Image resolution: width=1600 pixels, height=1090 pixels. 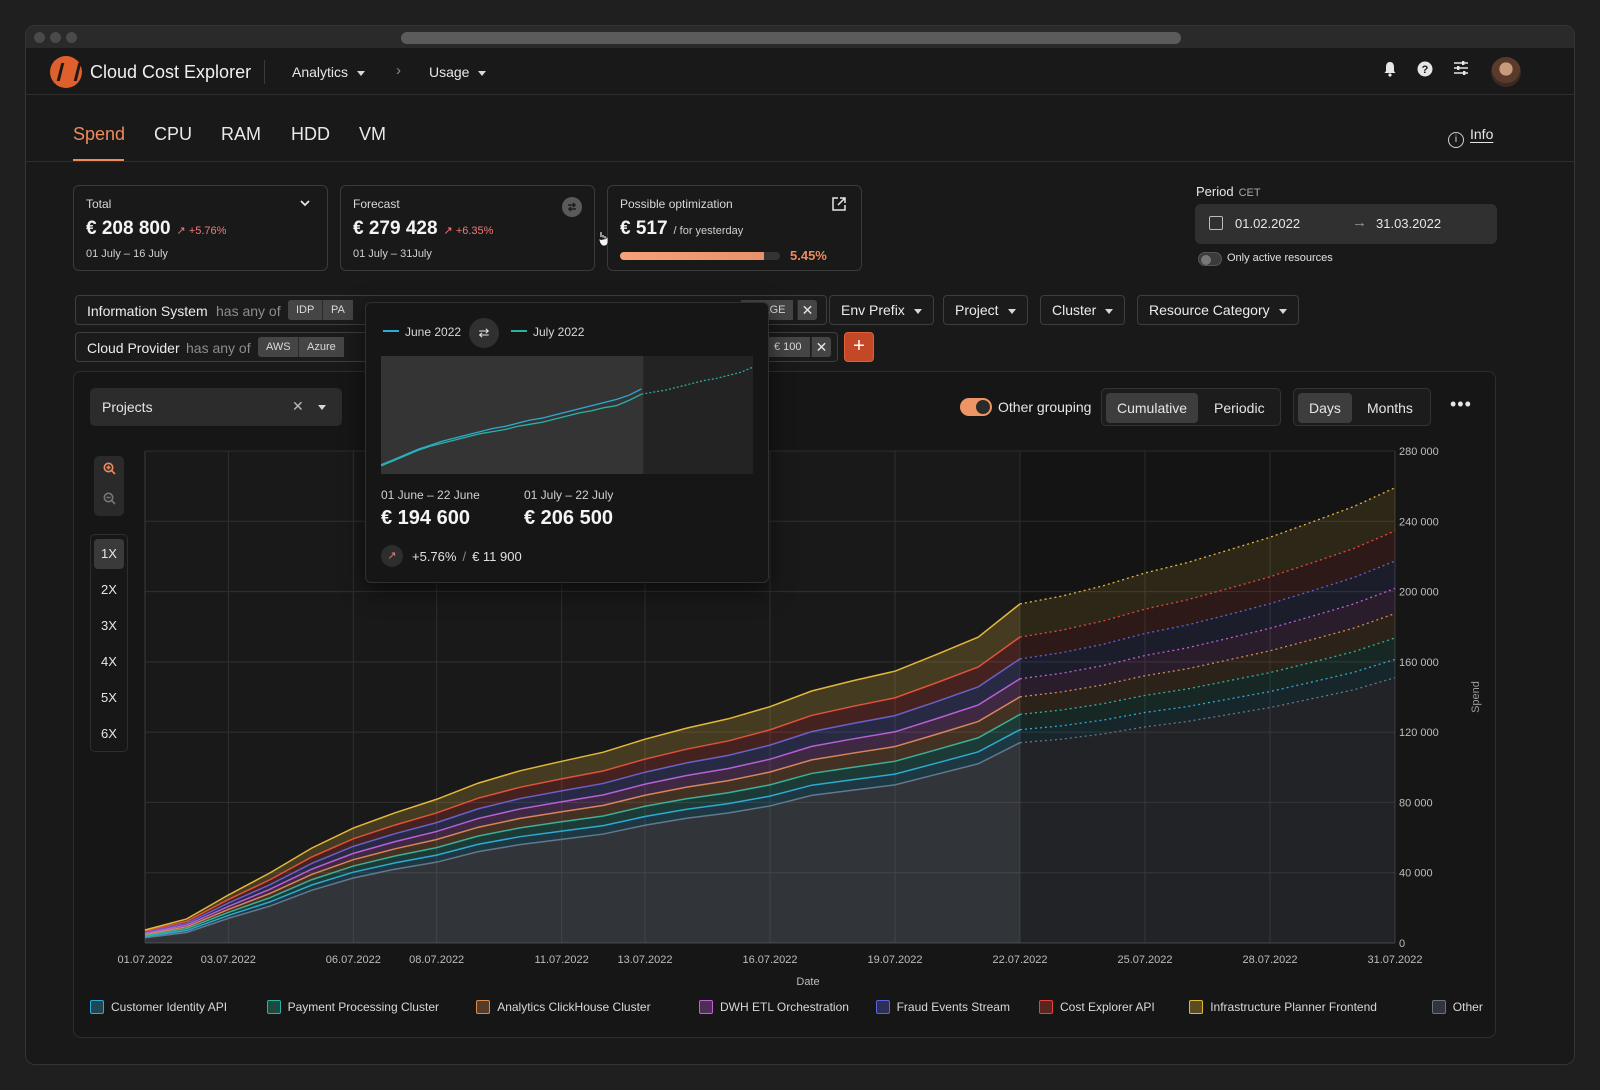 What do you see at coordinates (1461, 72) in the screenshot?
I see `sliders-icon` at bounding box center [1461, 72].